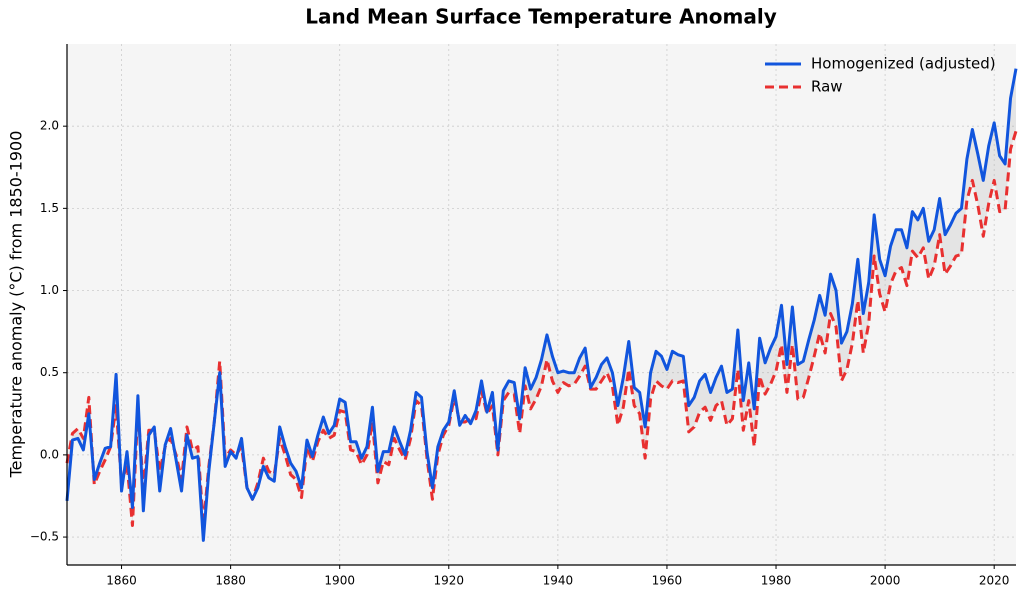 The width and height of the screenshot is (1024, 598). What do you see at coordinates (994, 581) in the screenshot?
I see `x-tick-label: 2020` at bounding box center [994, 581].